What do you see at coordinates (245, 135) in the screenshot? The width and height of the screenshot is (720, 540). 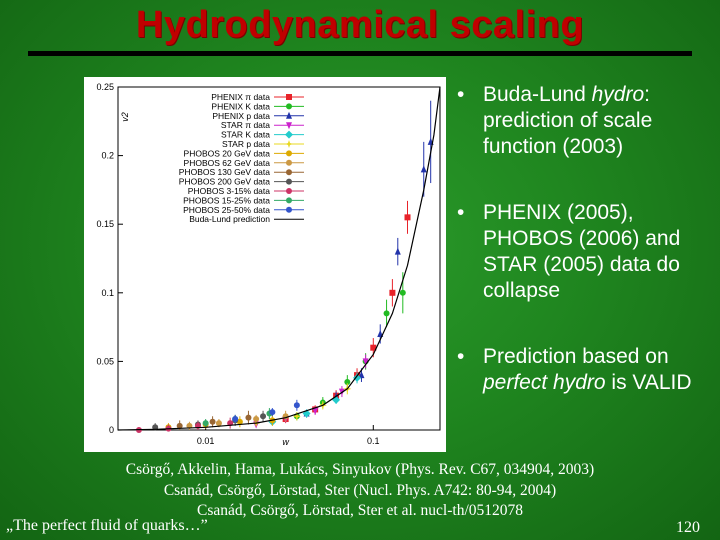 I see `legend-label: STAR K data` at bounding box center [245, 135].